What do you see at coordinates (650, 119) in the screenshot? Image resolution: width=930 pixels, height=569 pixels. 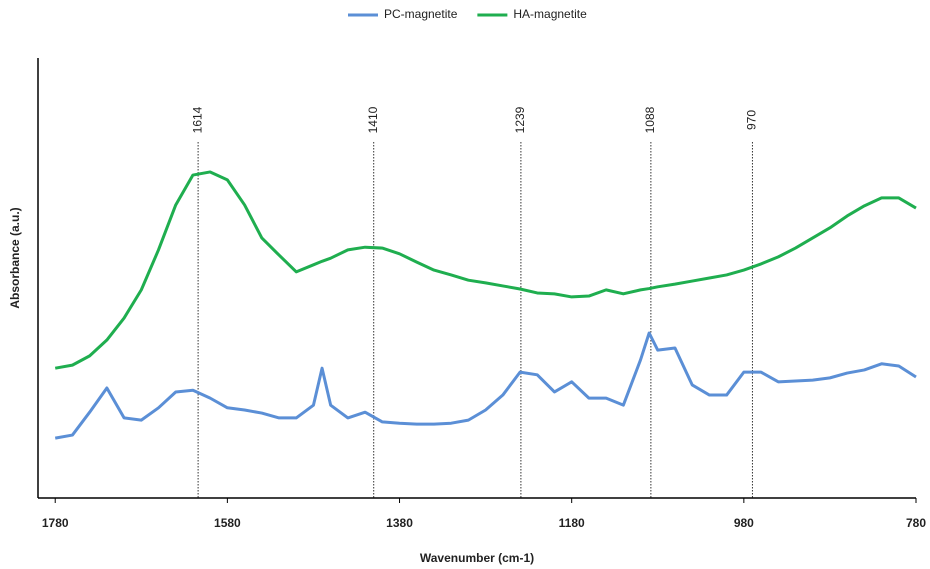 I see `peak-label: 1088` at bounding box center [650, 119].